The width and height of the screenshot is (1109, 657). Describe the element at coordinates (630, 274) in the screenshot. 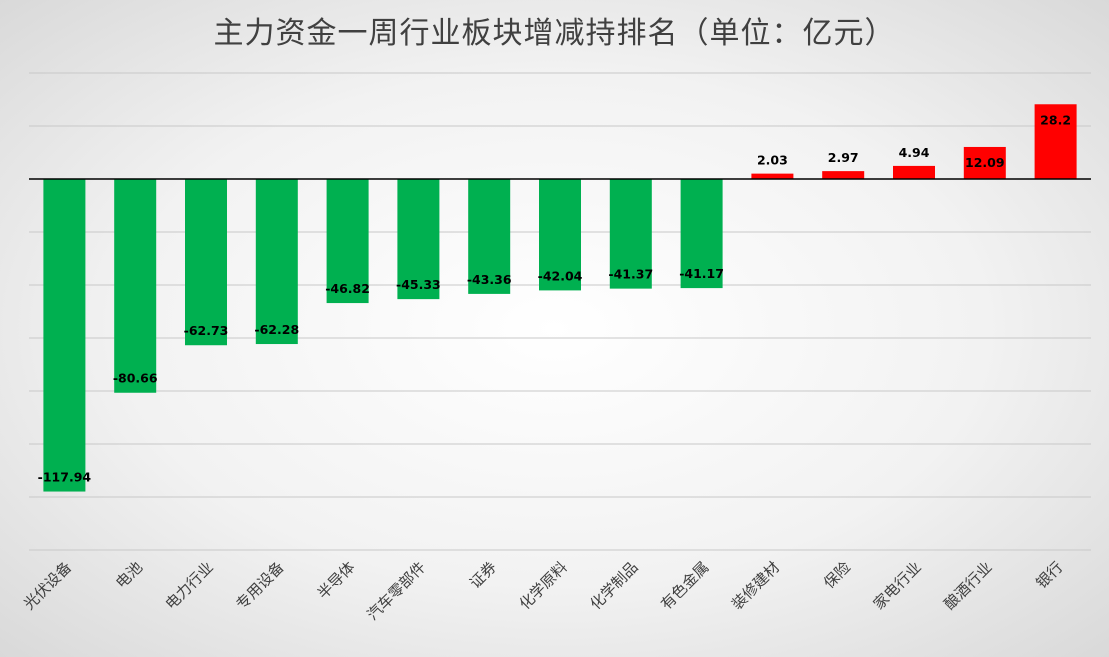

I see `data-label: -41.37` at that location.